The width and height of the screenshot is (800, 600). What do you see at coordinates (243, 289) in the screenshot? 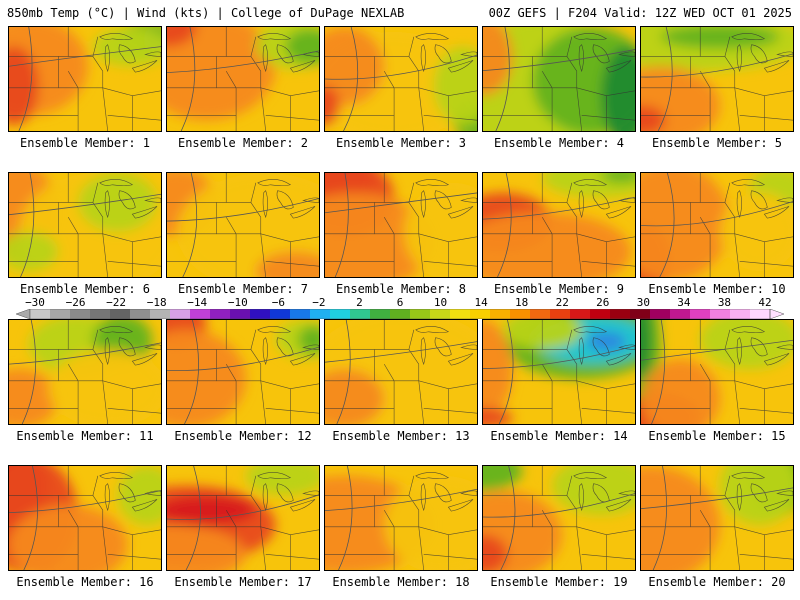
I see `ensemble-member-label: Ensemble Member: 7` at bounding box center [243, 289].